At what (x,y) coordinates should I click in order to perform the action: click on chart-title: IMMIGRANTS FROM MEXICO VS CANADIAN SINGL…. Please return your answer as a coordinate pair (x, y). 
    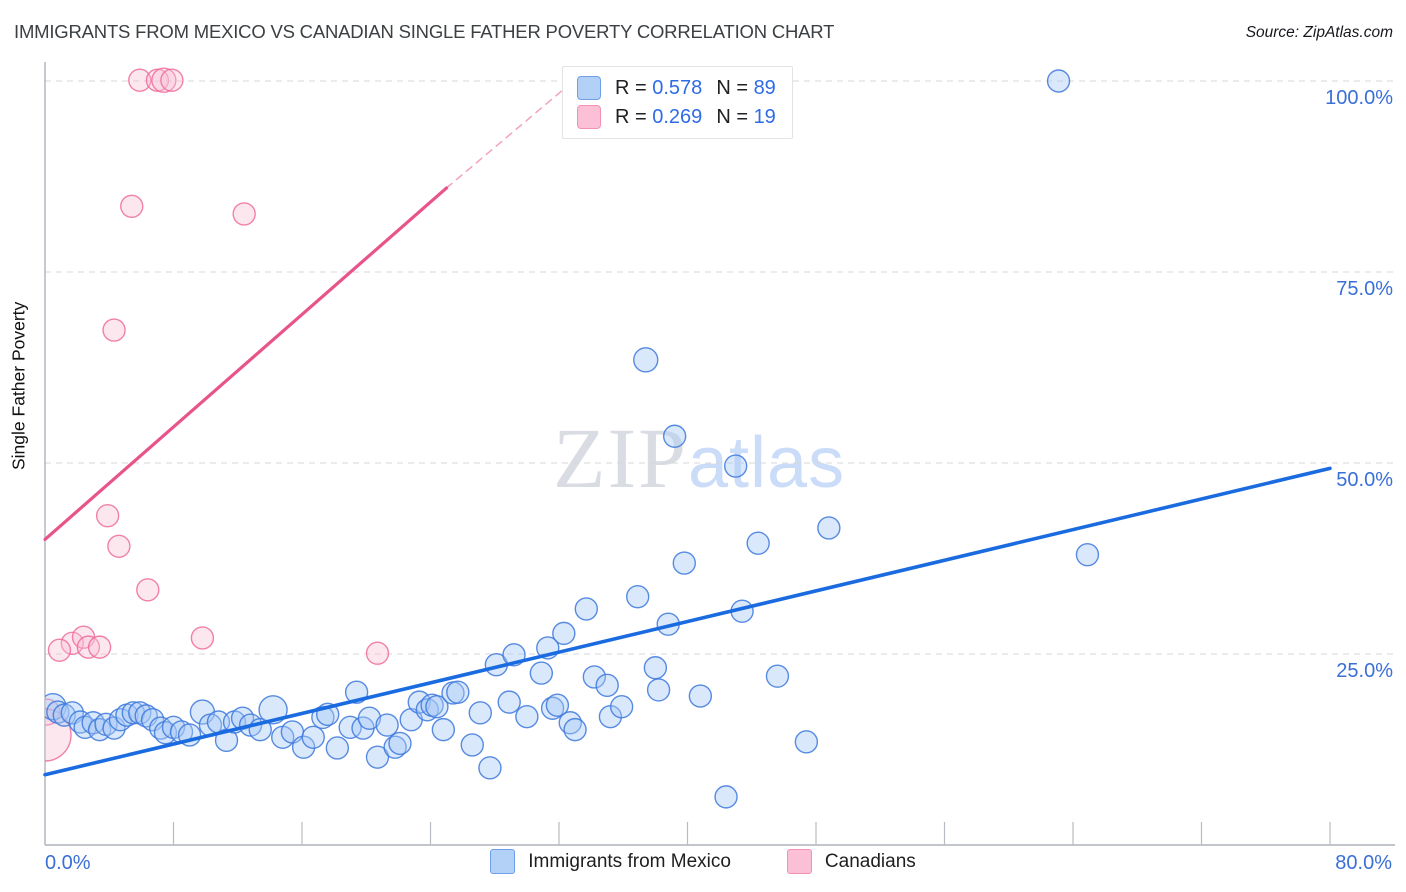
    Looking at the image, I should click on (424, 31).